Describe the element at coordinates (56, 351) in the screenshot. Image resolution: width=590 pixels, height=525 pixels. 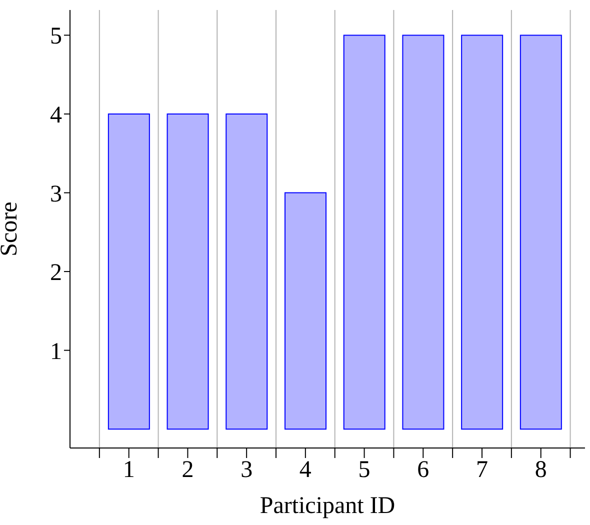
I see `y-tick-label: 1` at that location.